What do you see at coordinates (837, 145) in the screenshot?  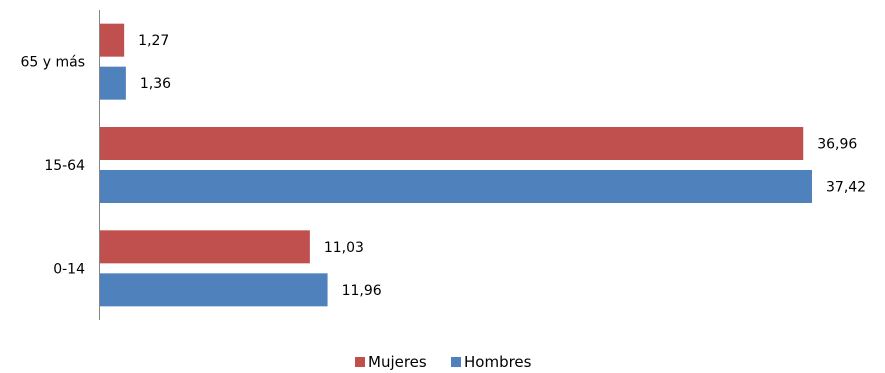 I see `data-label: 36,96` at bounding box center [837, 145].